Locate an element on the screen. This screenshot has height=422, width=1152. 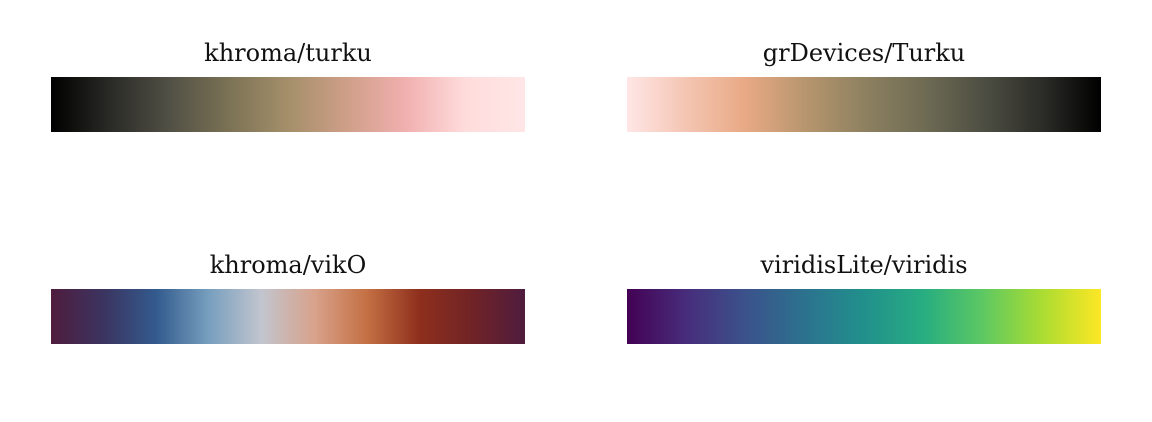
palette-title: khroma/vikO is located at coordinates (288, 265).